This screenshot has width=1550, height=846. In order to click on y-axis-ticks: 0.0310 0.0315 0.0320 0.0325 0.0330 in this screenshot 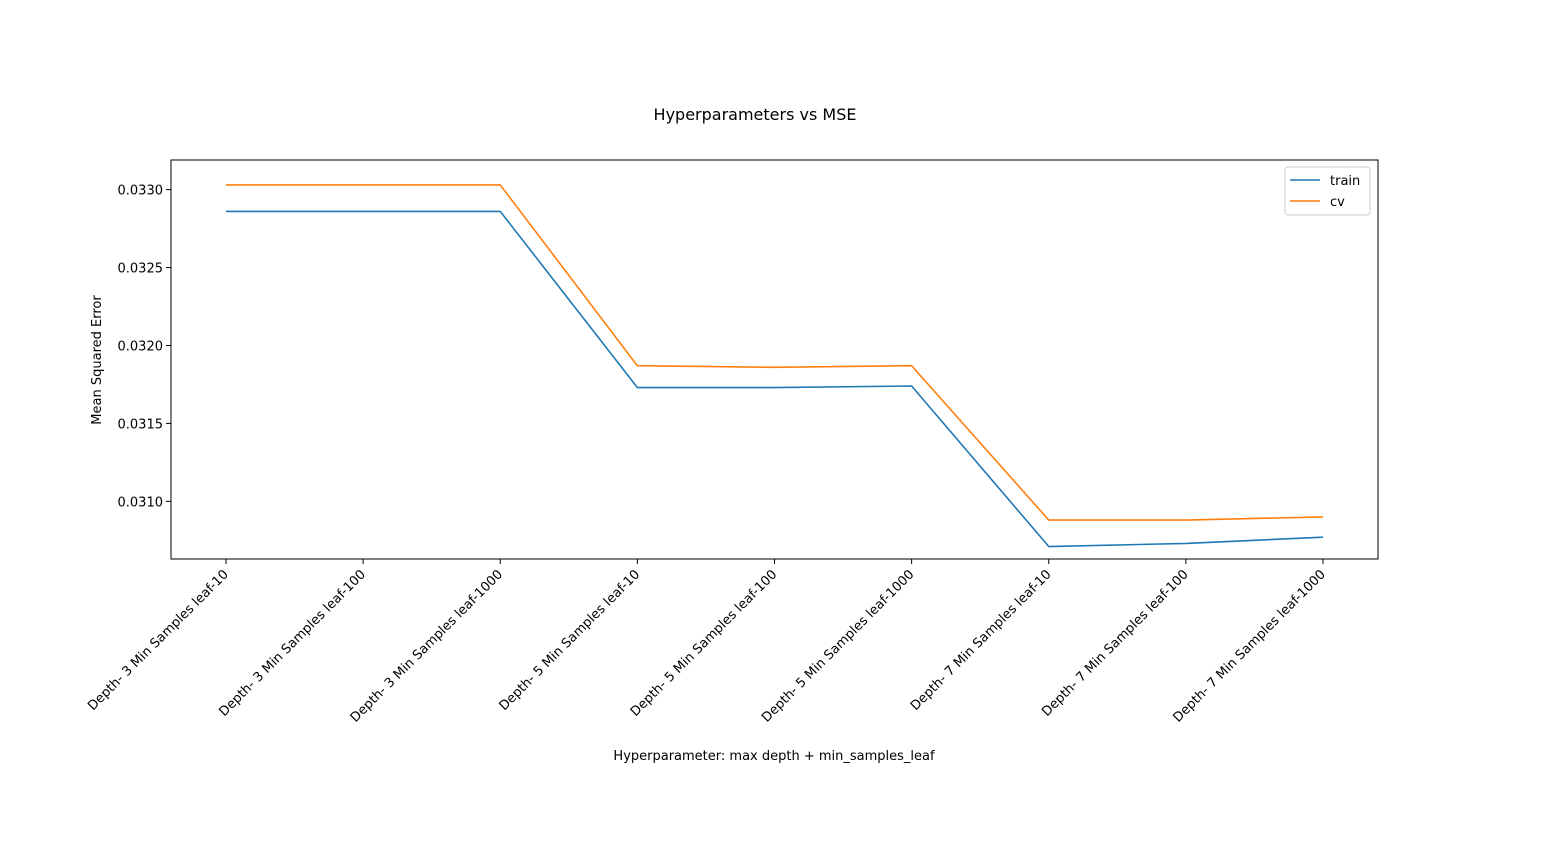, I will do `click(144, 347)`.